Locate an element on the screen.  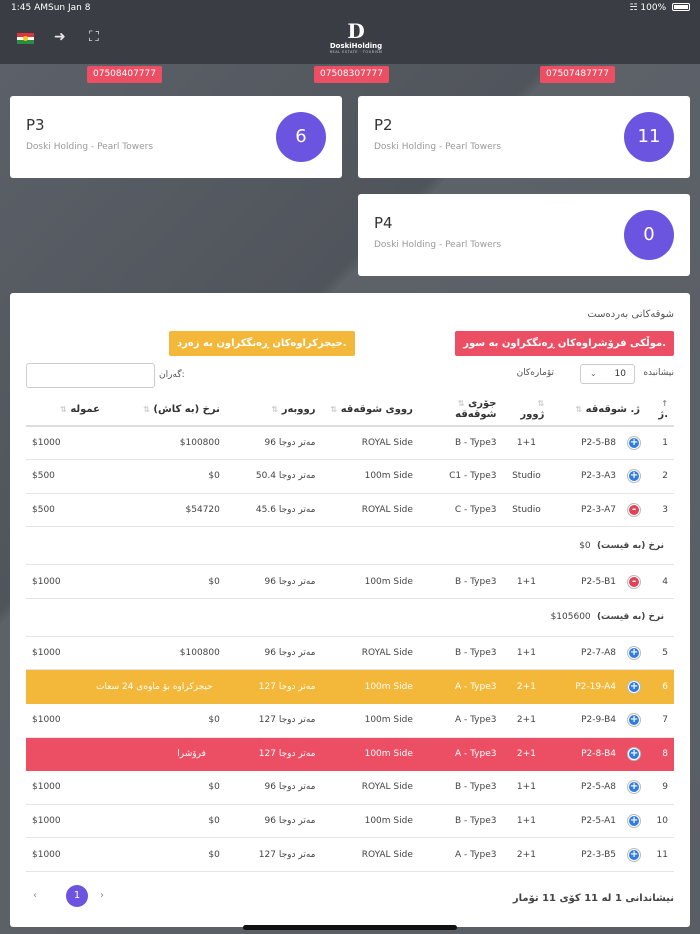
col-price: ⇅ نرخ (بە کاش) is located at coordinates (165, 410).